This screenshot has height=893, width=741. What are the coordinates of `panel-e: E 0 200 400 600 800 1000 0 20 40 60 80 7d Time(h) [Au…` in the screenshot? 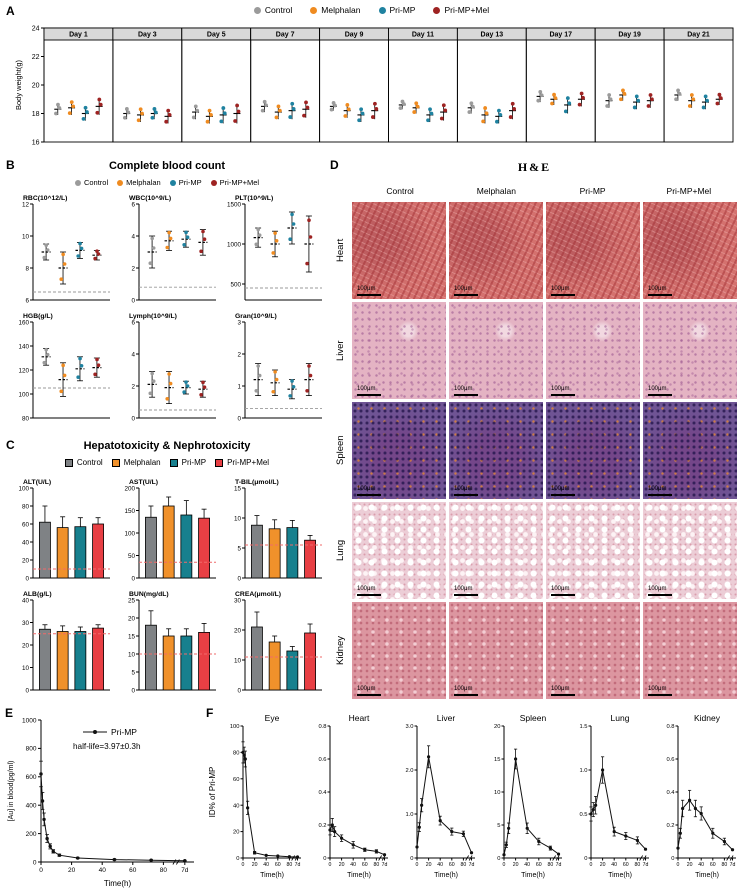 It's located at (103, 799).